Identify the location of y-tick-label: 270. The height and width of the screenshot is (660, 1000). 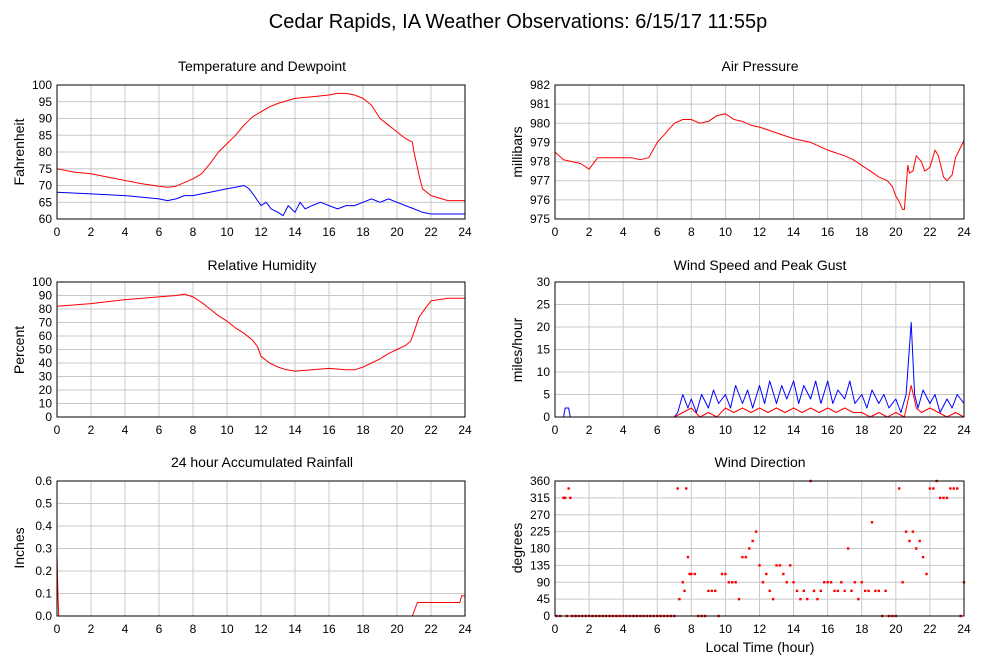
(540, 515).